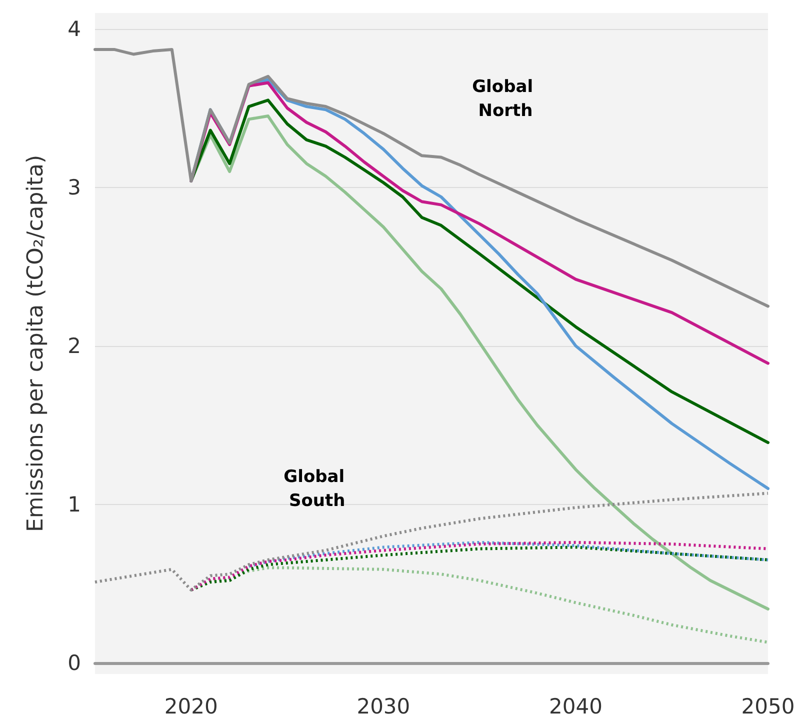 The image size is (808, 727). I want to click on y-tick-label: 1, so click(74, 504).